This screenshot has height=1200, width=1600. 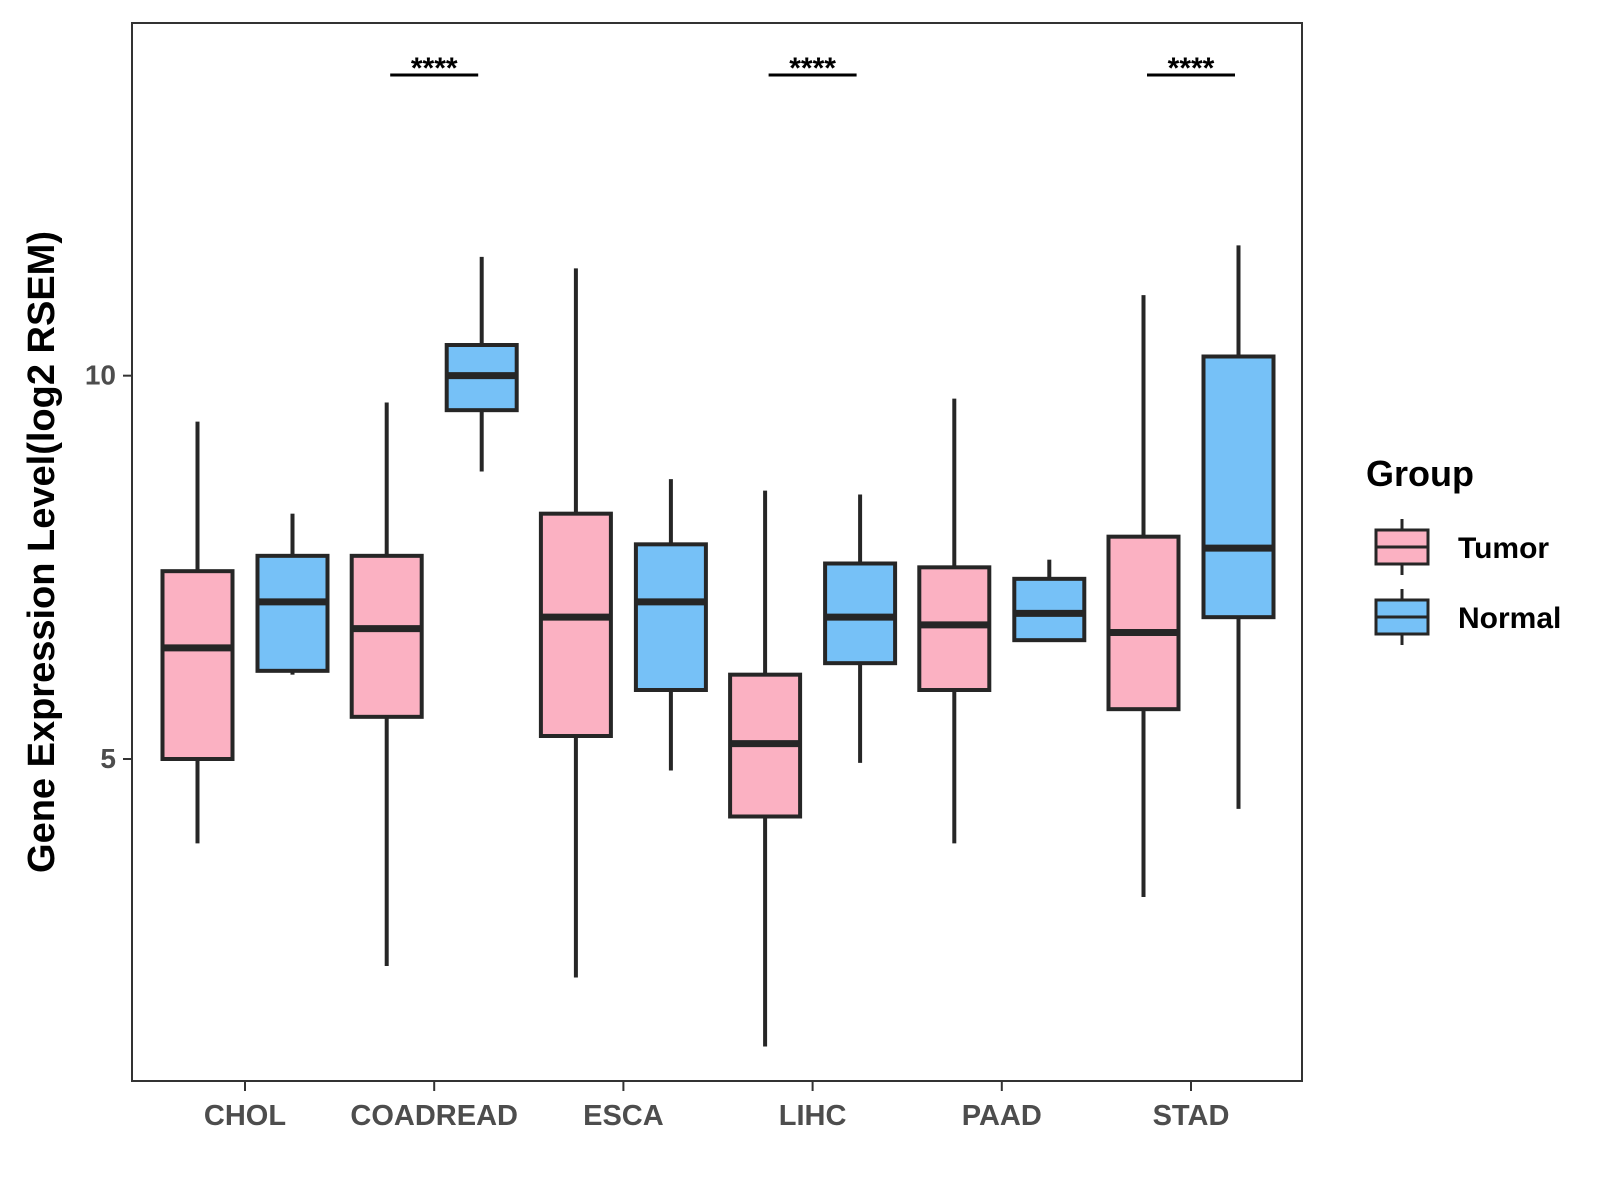 I want to click on box-tumor-chol, so click(x=197, y=632).